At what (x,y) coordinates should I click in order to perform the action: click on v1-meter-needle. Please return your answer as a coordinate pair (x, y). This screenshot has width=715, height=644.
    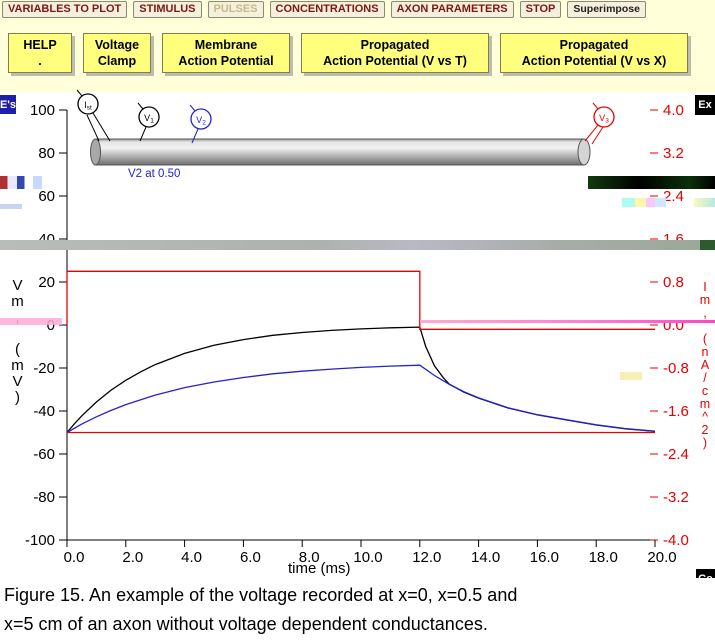
    Looking at the image, I should click on (140, 106).